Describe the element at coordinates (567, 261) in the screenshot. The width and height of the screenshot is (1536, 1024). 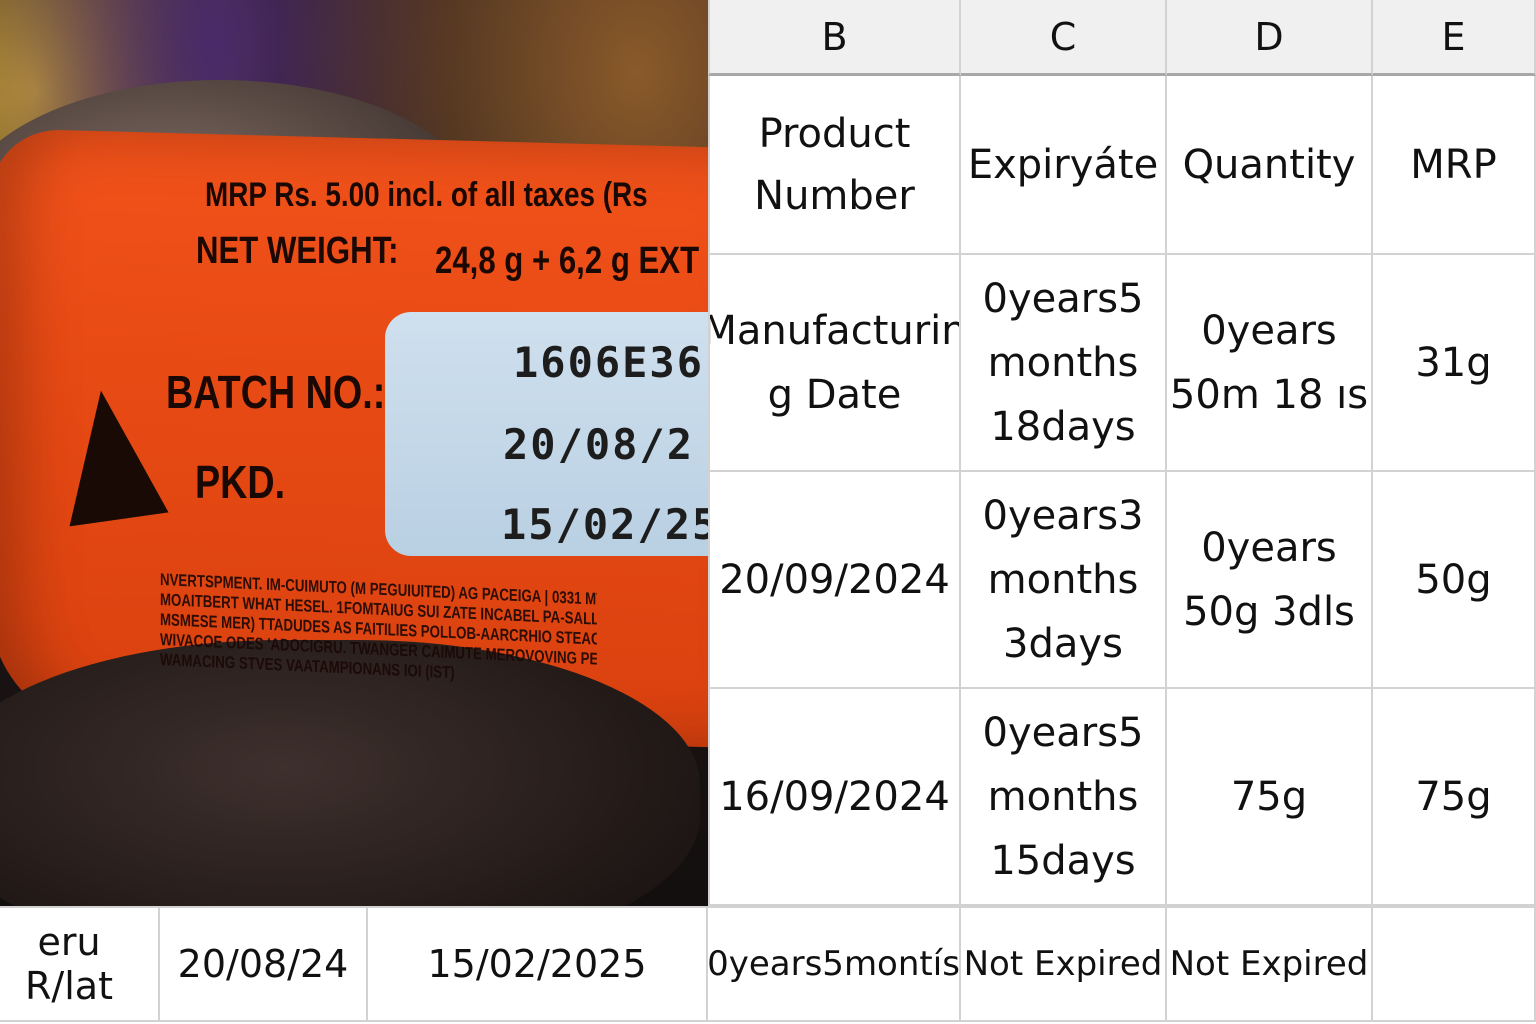
I see `package-net-weight-value: 24,8 g + 6,2 g EXT` at that location.